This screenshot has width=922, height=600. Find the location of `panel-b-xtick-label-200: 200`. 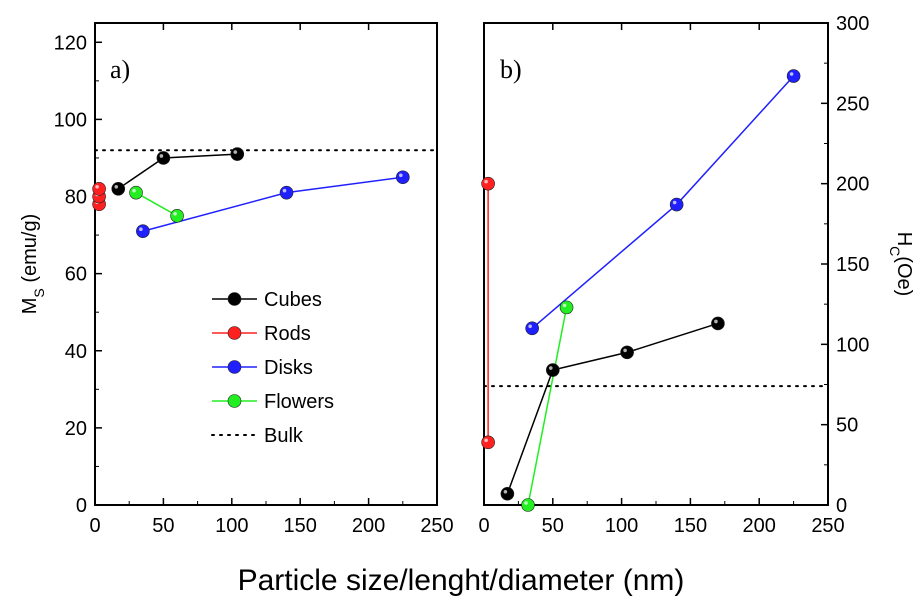

panel-b-xtick-label-200: 200 is located at coordinates (759, 526).